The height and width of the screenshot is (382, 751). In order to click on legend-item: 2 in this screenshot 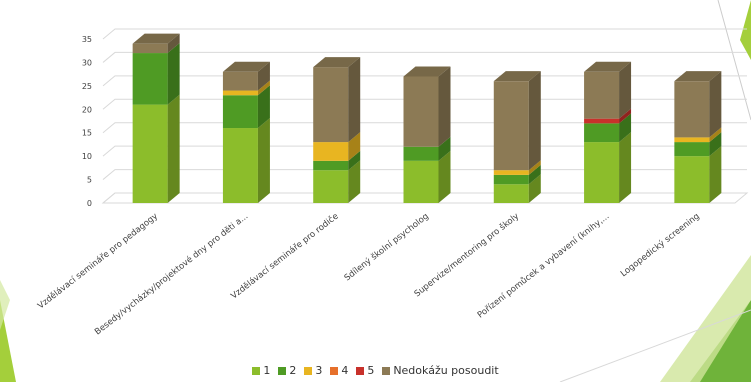, I will do `click(287, 370)`.